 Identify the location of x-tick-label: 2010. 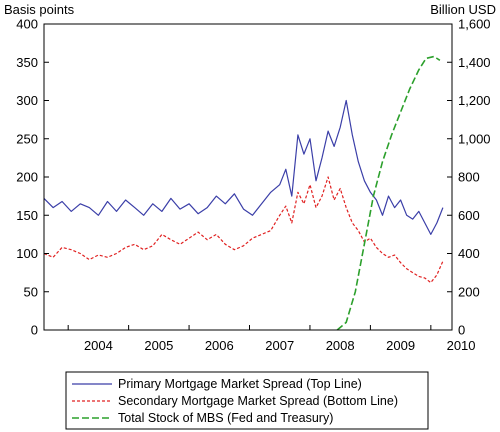
(461, 345).